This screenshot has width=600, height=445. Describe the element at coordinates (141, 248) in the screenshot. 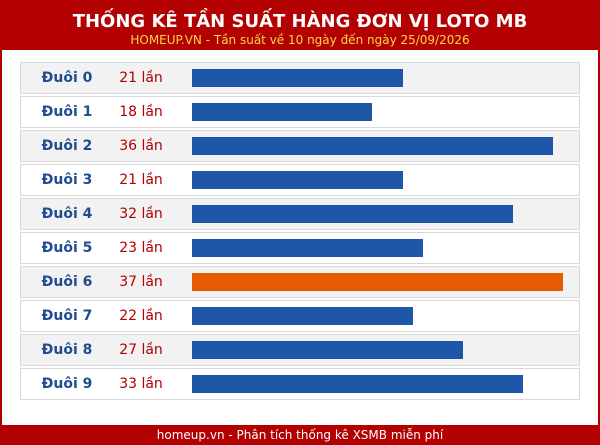

I see `value-label: 23 lần` at that location.